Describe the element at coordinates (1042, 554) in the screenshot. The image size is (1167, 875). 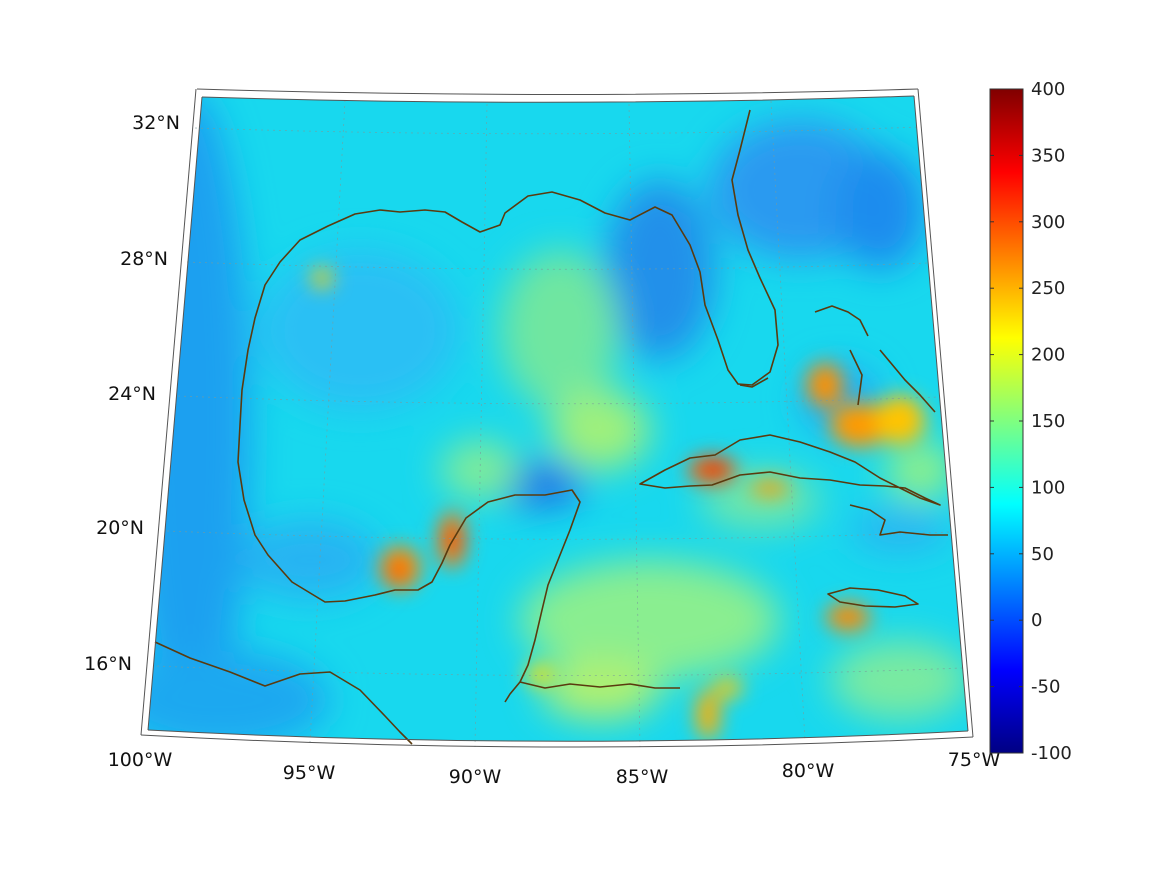
I see `colorbar-label: 50` at that location.